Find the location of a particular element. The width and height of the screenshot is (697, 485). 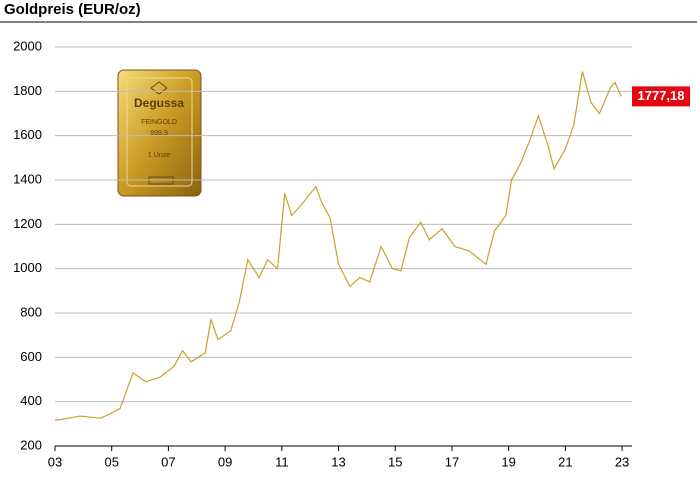

y-tick-label: 2000 is located at coordinates (27, 45).